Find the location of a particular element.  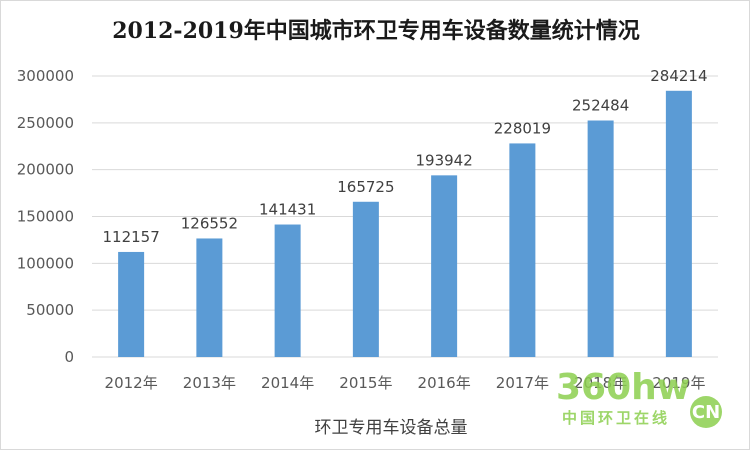

watermark-logo: 360hw 中国环卫在线 CN is located at coordinates (639, 397).